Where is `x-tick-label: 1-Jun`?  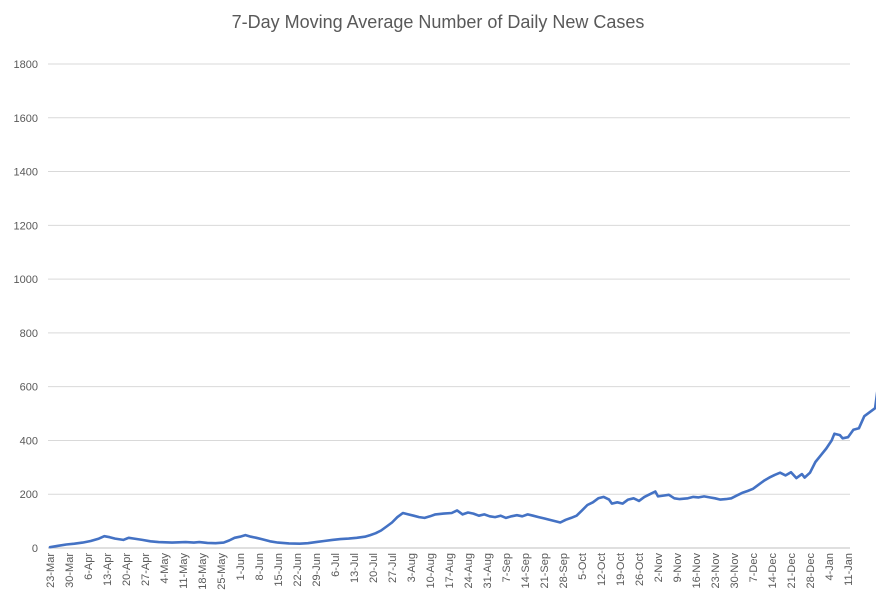
x-tick-label: 1-Jun is located at coordinates (241, 567).